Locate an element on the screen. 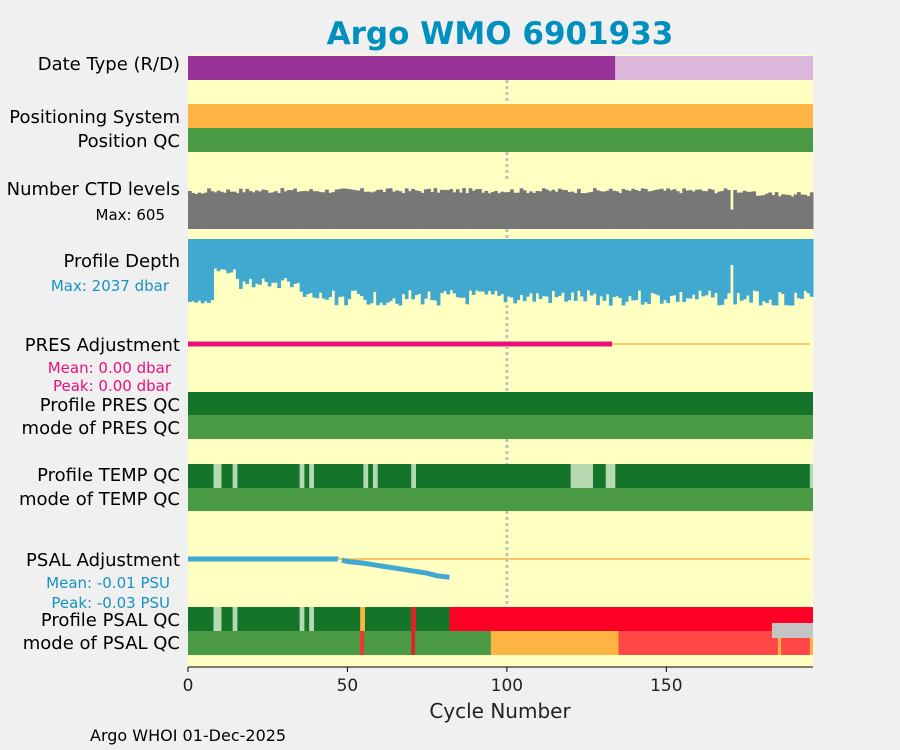 The width and height of the screenshot is (900, 750). row-label-profile-temp-qc: Profile TEMP QC is located at coordinates (108, 475).